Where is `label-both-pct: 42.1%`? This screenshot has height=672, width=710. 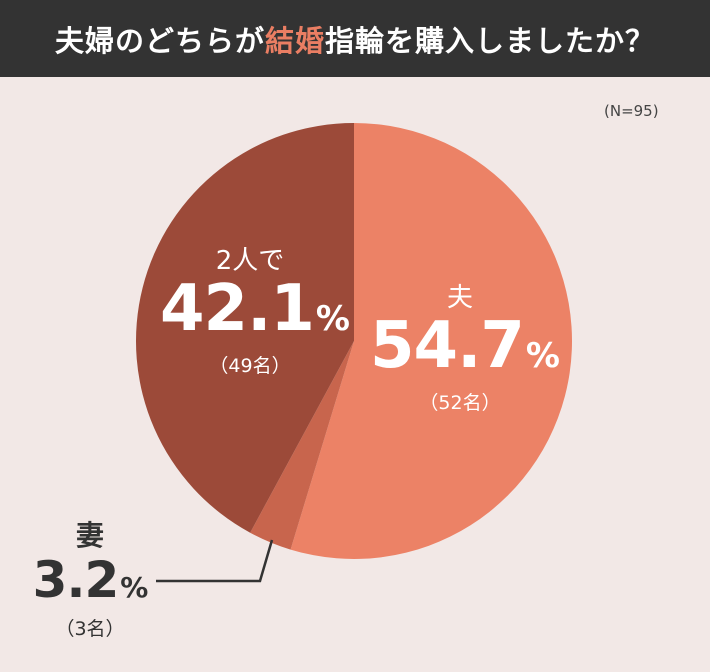 label-both-pct: 42.1% is located at coordinates (255, 309).